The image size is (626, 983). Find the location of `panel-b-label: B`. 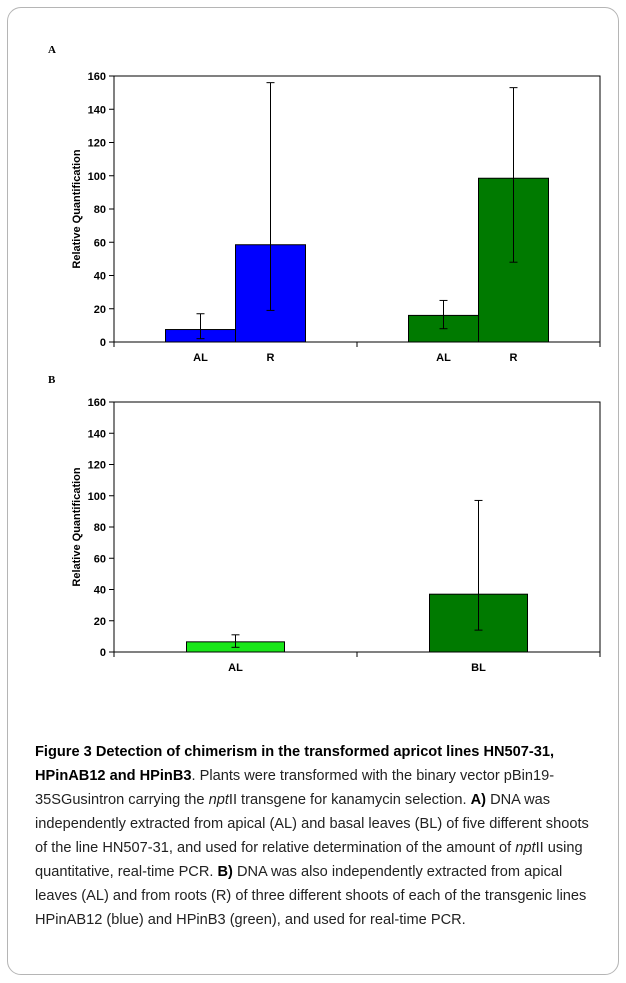

panel-b-label: B is located at coordinates (52, 380).